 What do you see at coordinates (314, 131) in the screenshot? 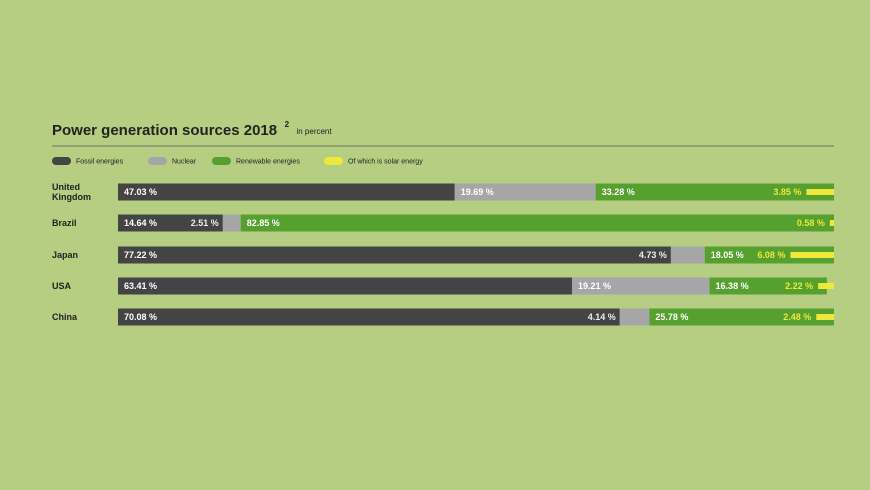
I see `subtitle: in percent` at bounding box center [314, 131].